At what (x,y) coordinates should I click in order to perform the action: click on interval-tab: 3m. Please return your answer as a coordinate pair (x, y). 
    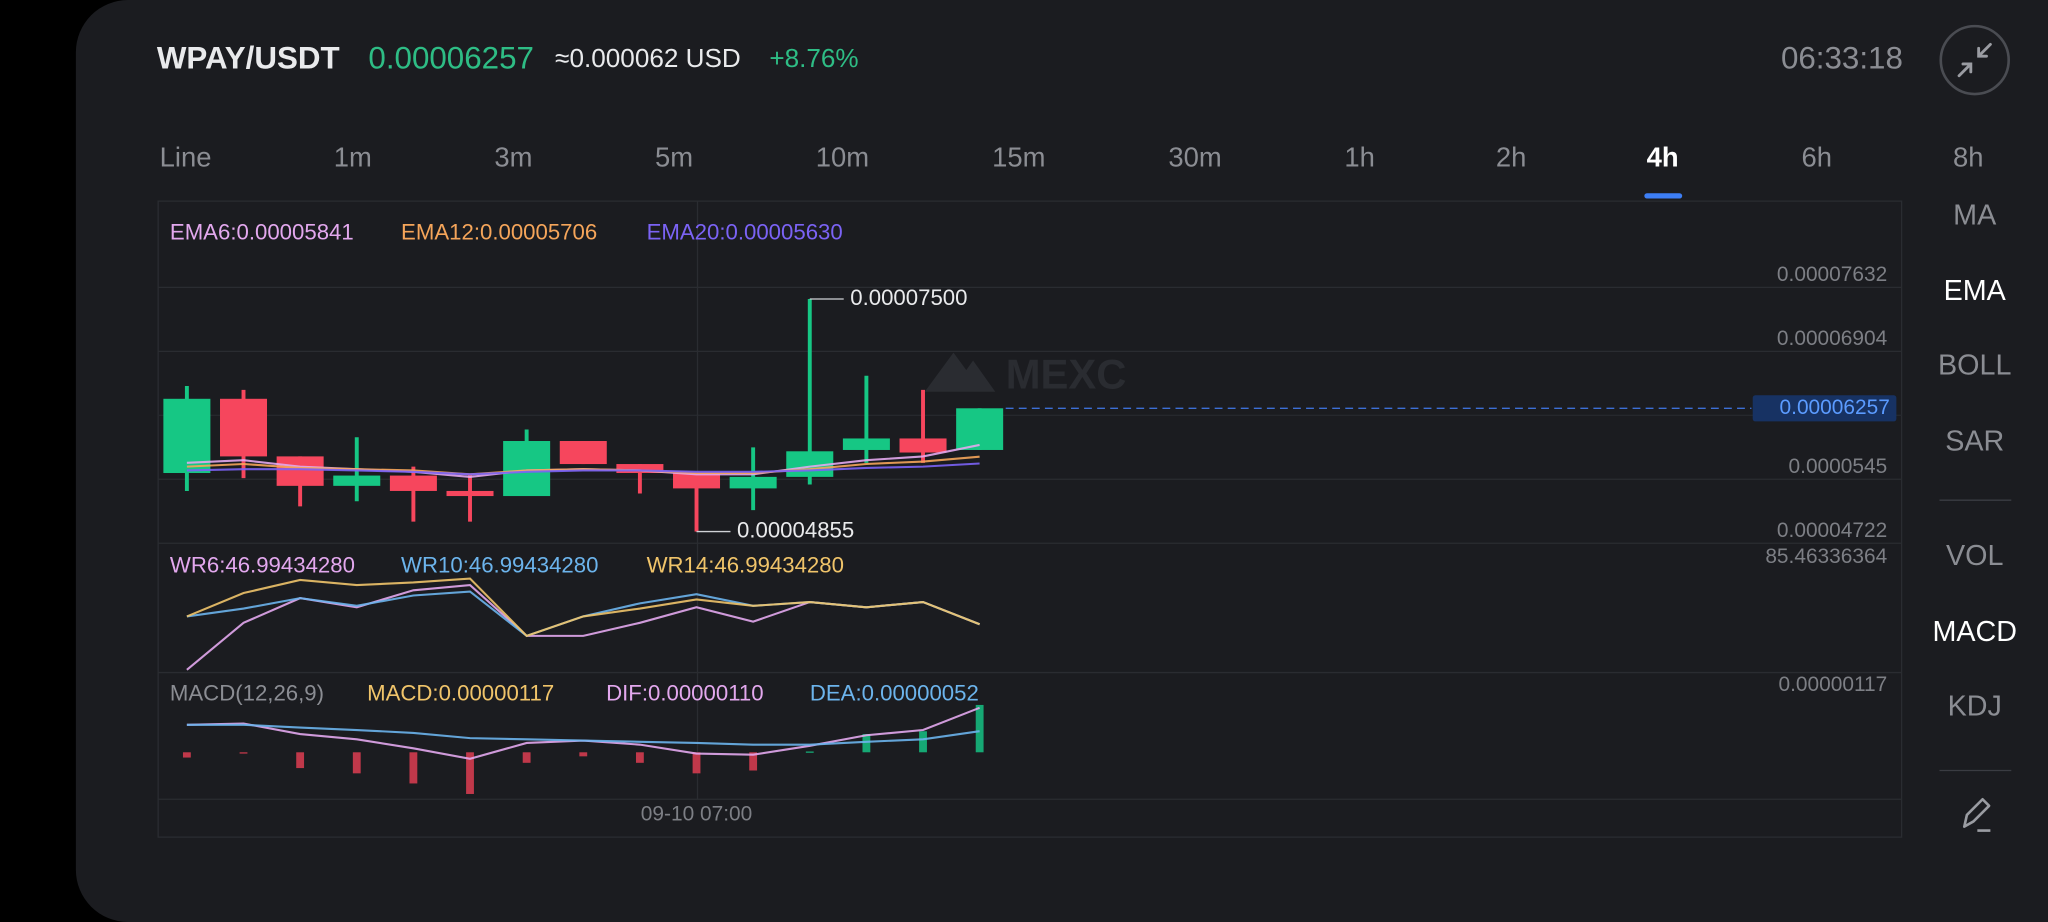
    Looking at the image, I should click on (513, 157).